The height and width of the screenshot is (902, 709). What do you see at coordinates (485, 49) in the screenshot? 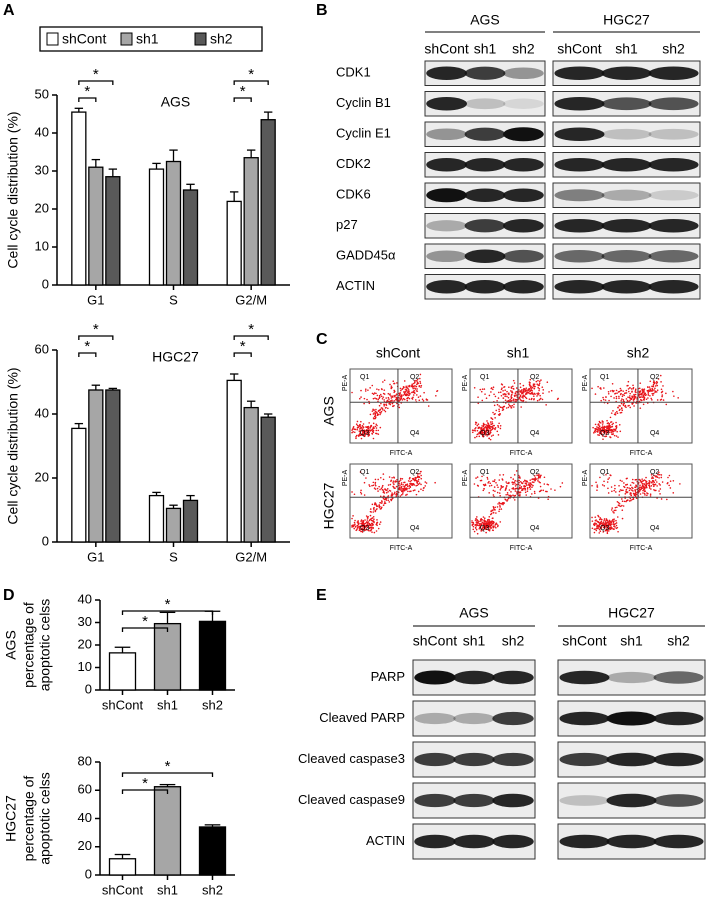
I see `lane-label: sh1` at bounding box center [485, 49].